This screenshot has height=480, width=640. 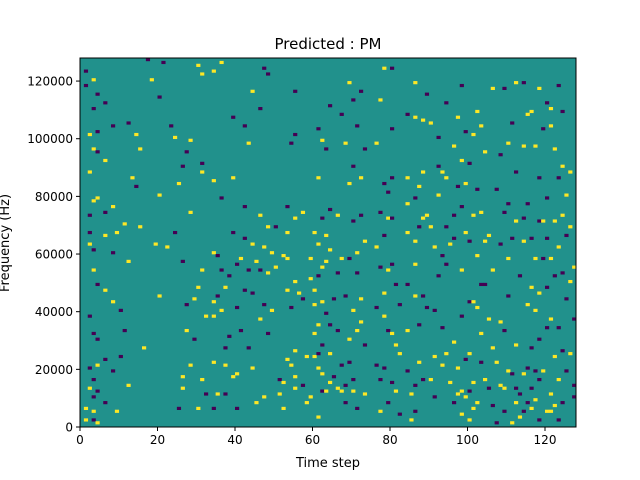 I want to click on x-tick-label: 80, so click(x=389, y=440).